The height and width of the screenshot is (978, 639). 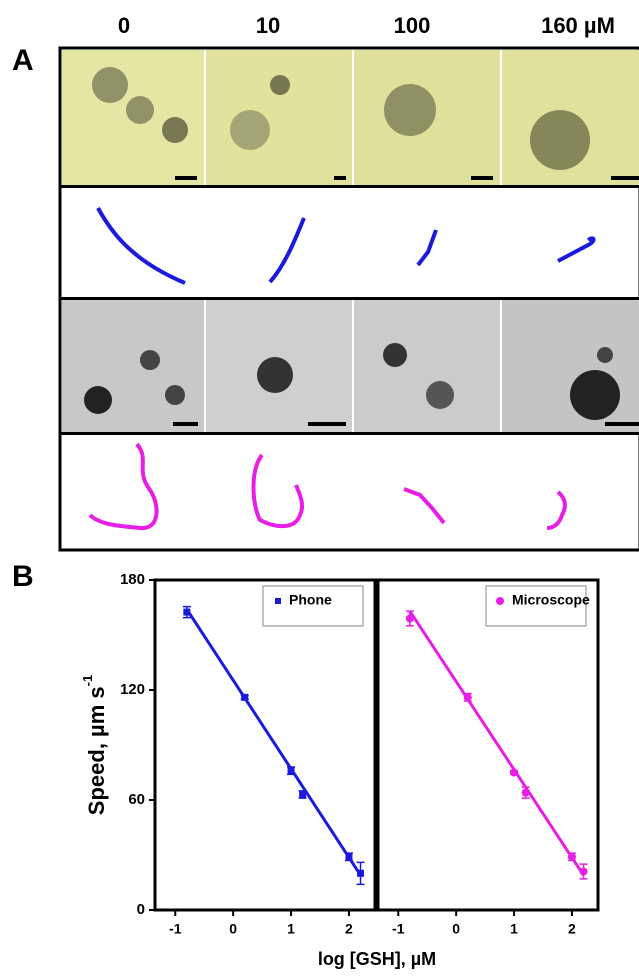 I want to click on y-tick-label: 180, so click(x=132, y=579).